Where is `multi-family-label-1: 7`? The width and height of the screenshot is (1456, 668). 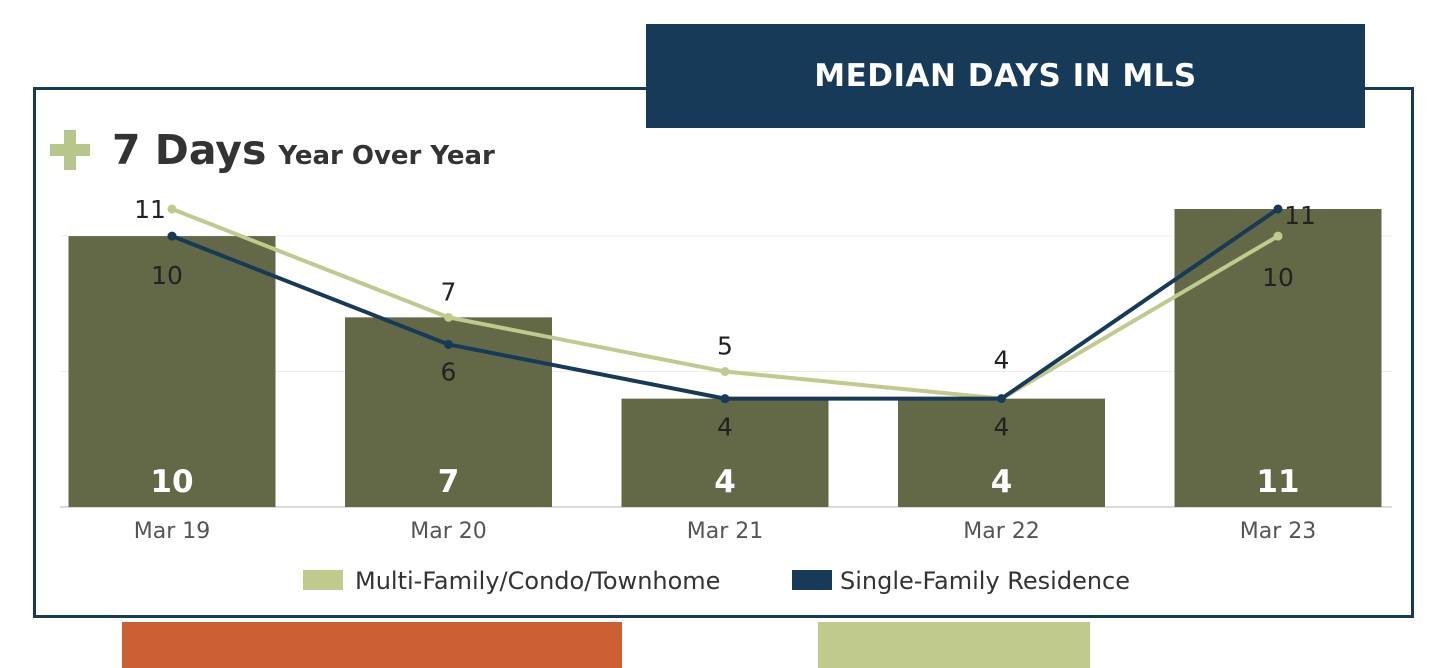
multi-family-label-1: 7 is located at coordinates (449, 291).